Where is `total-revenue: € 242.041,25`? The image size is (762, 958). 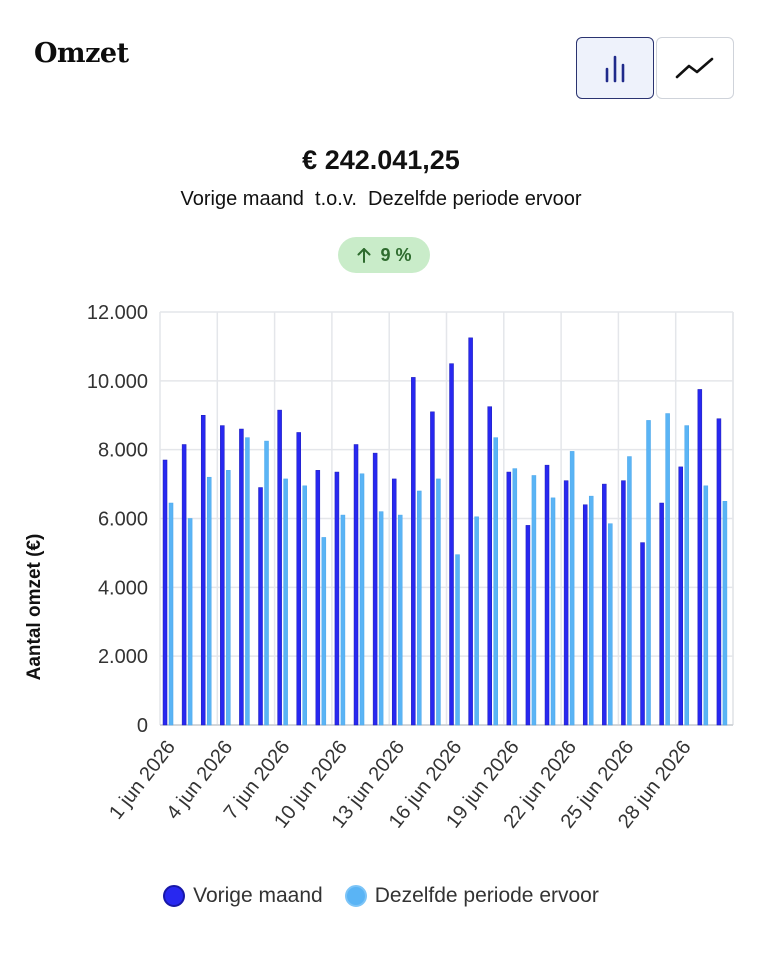 total-revenue: € 242.041,25 is located at coordinates (381, 160).